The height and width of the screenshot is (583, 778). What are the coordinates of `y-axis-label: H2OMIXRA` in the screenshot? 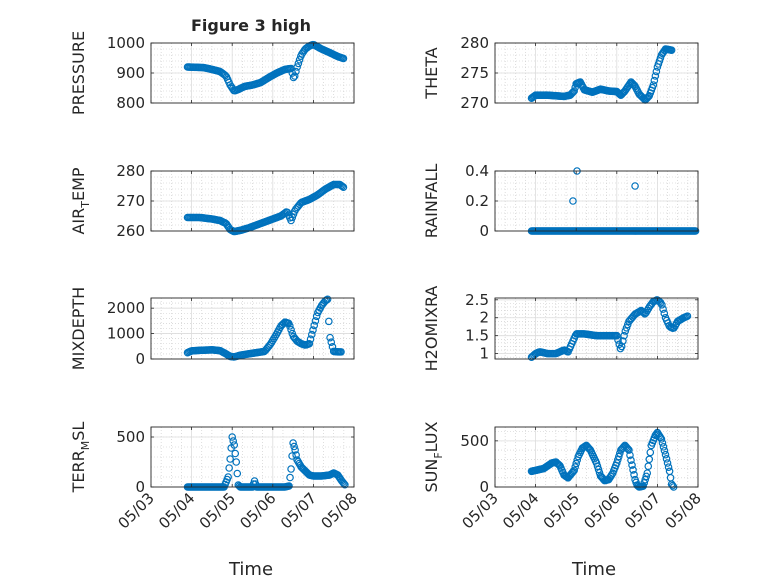 It's located at (431, 329).